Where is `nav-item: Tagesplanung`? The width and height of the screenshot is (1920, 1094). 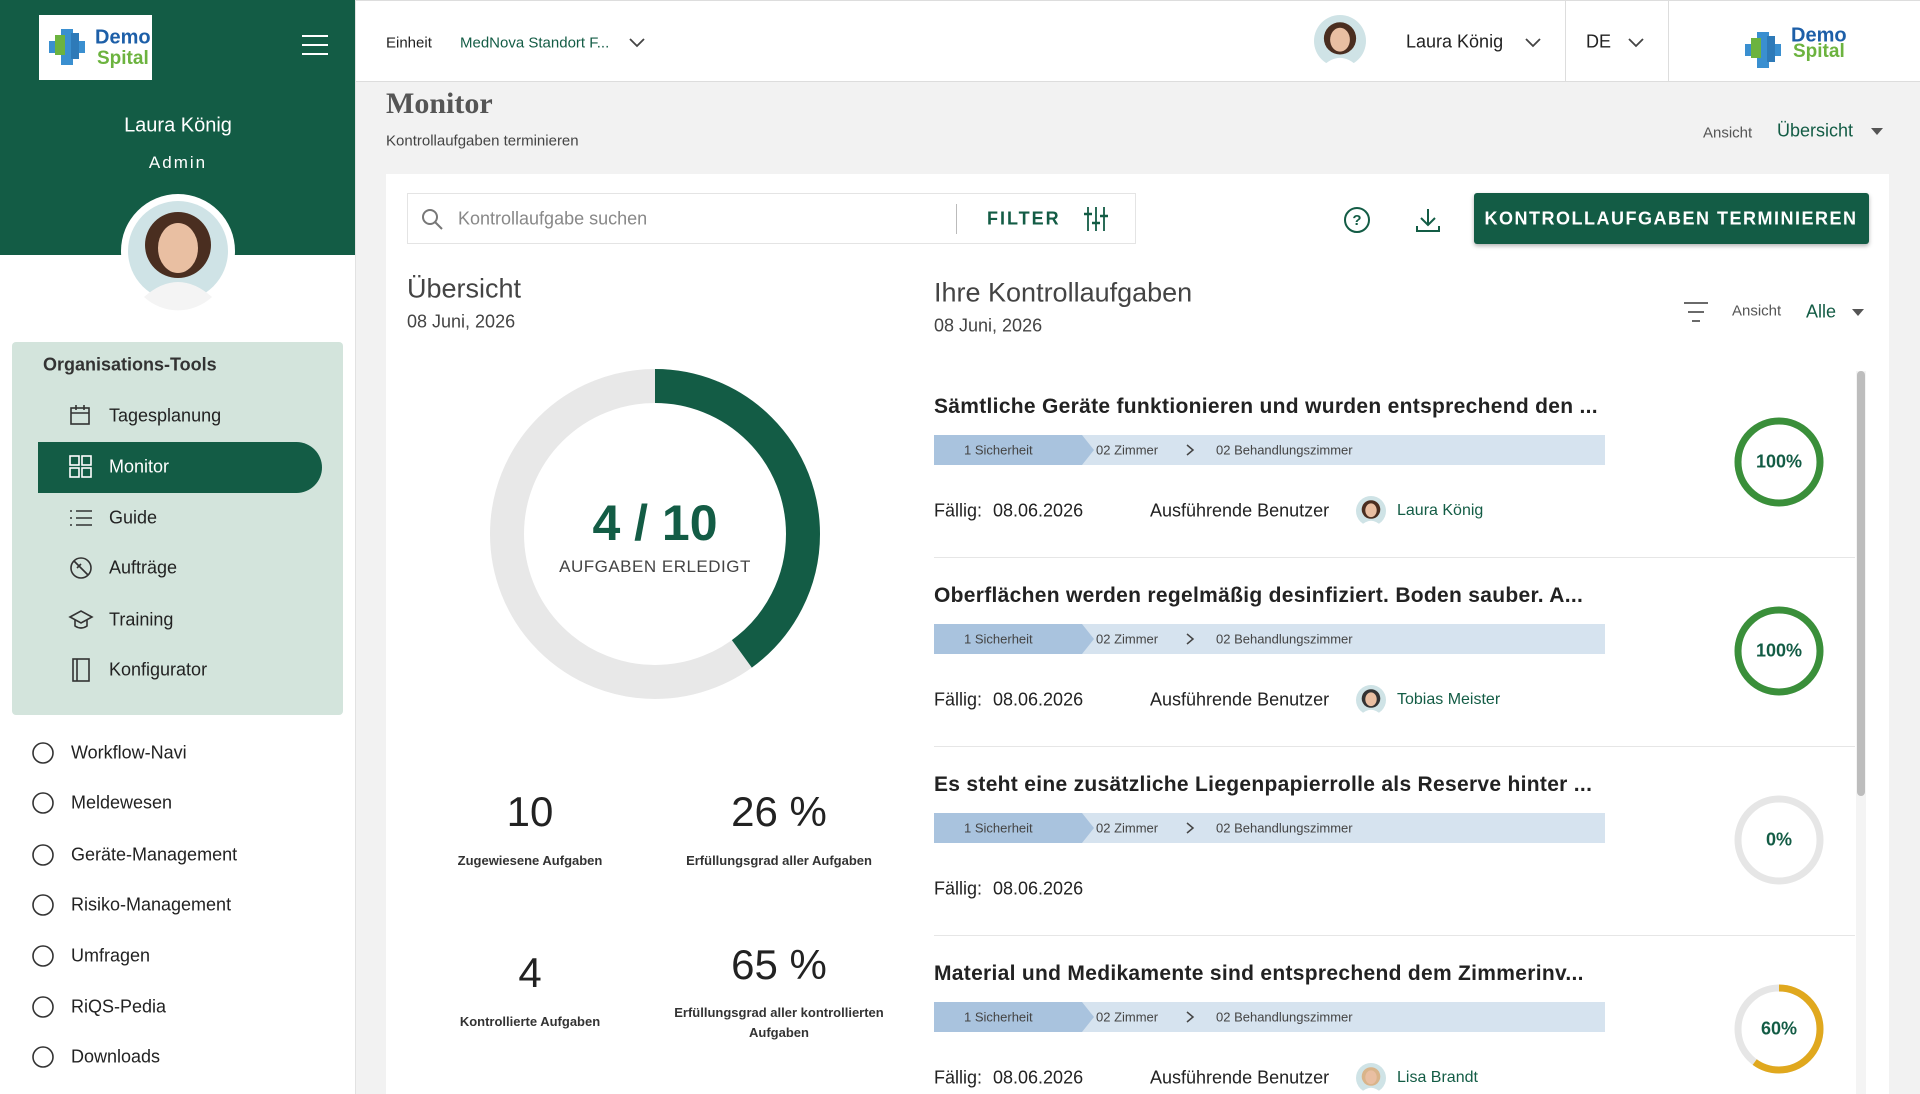 nav-item: Tagesplanung is located at coordinates (165, 415).